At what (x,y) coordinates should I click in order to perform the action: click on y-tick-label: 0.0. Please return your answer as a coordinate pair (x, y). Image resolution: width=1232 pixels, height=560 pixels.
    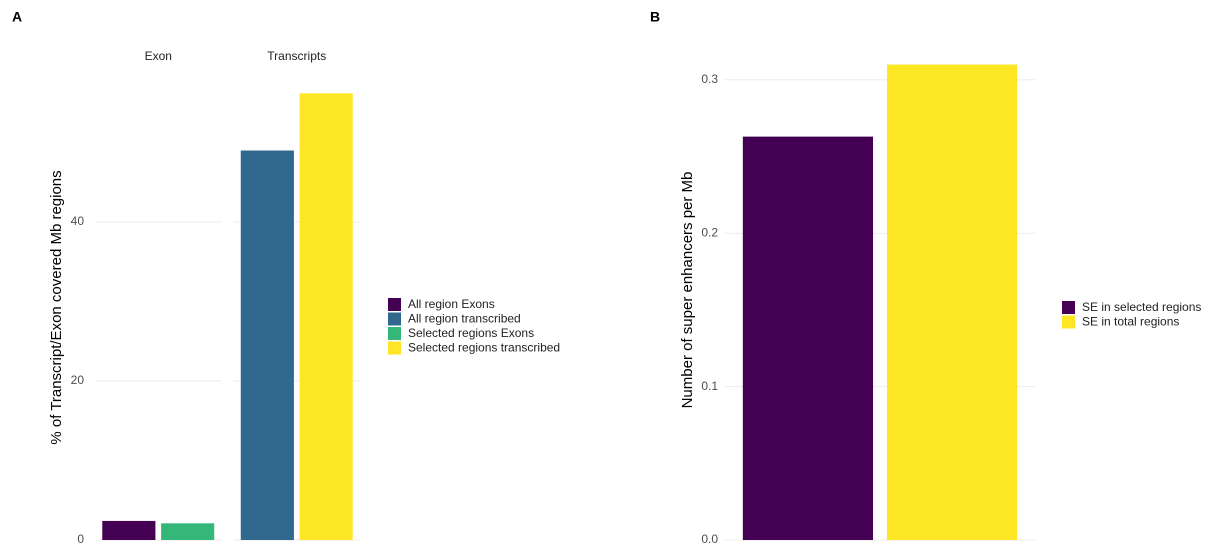
    Looking at the image, I should click on (709, 539).